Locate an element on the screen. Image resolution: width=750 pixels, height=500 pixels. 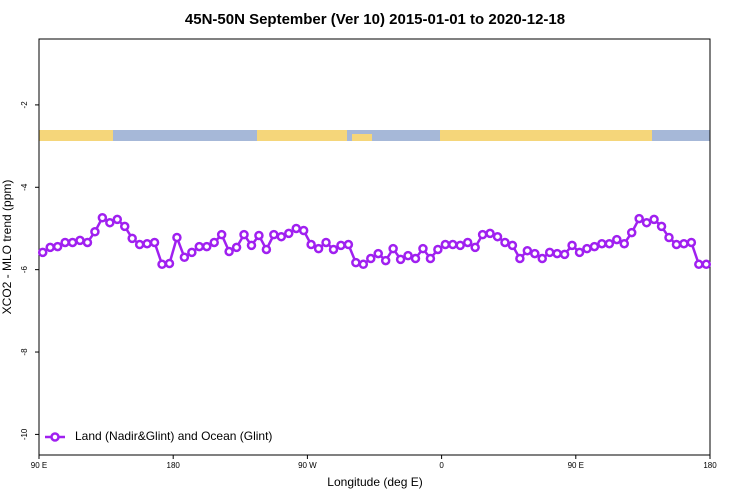
y-tick-label: -4 is located at coordinates (24, 187).